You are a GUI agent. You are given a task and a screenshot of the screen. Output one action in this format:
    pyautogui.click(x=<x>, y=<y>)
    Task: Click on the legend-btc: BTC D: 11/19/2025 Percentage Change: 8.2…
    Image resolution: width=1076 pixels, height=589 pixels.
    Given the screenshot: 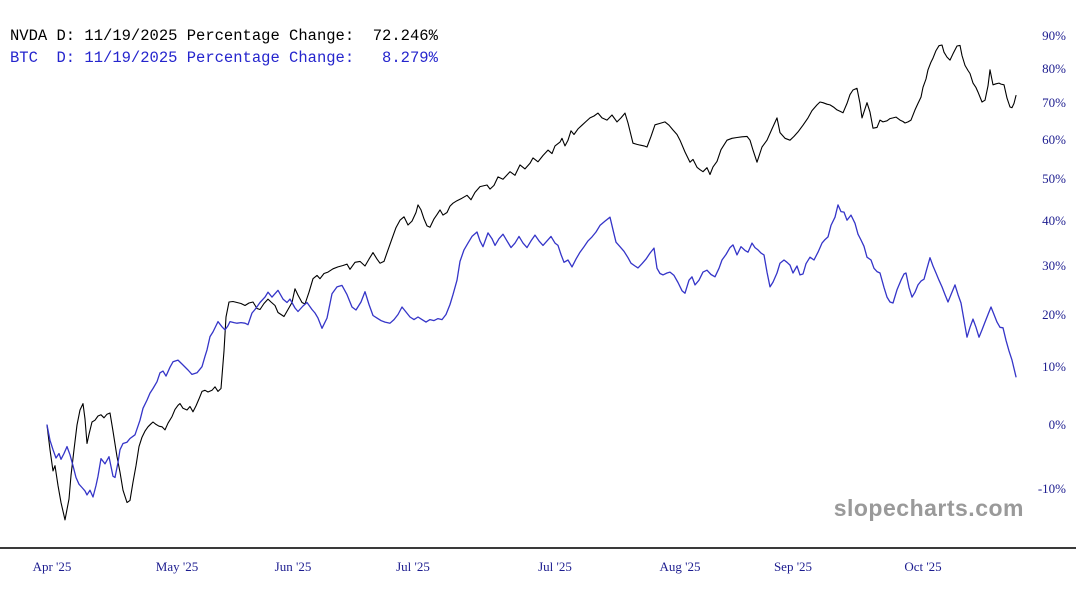 What is the action you would take?
    pyautogui.click(x=224, y=58)
    